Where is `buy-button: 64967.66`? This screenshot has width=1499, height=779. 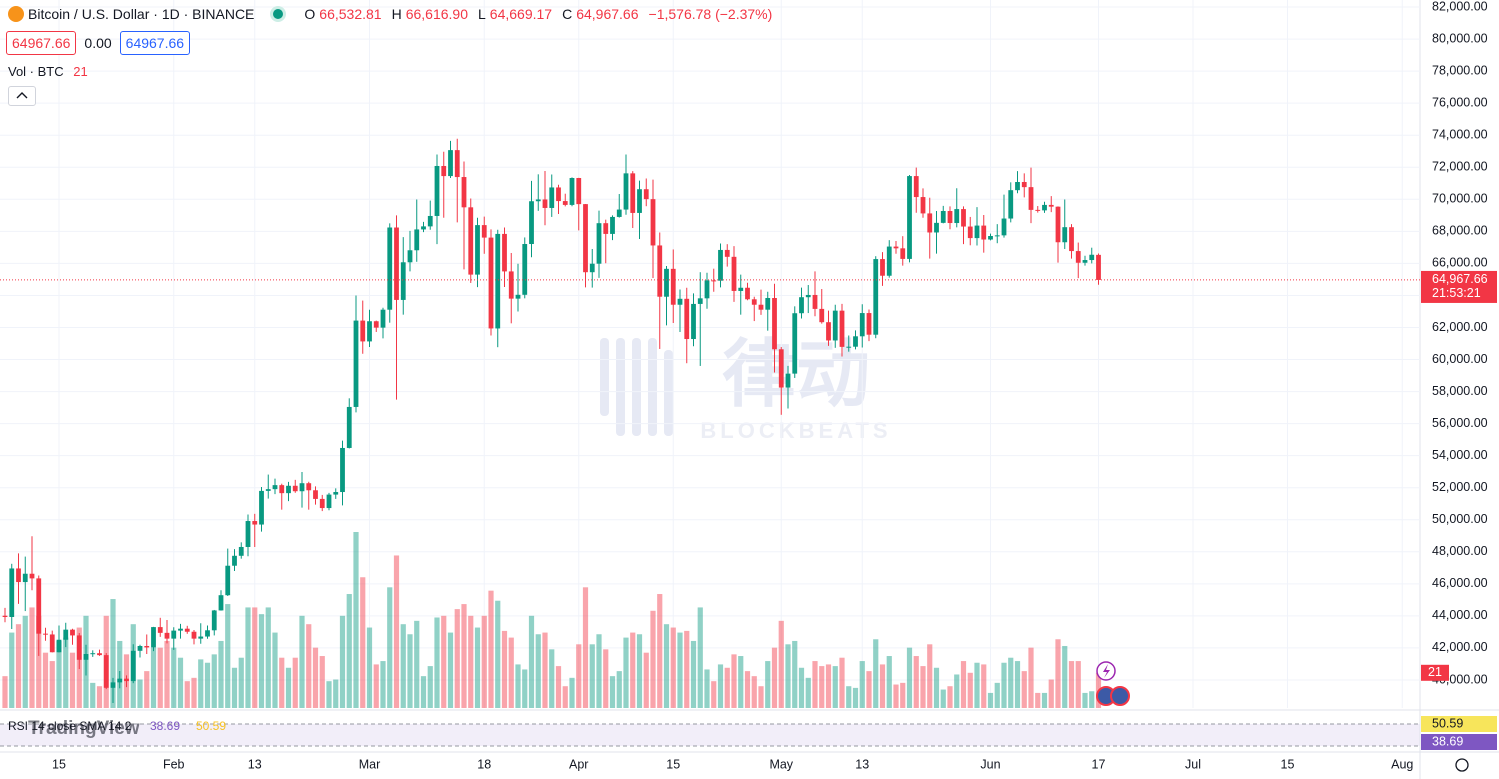 buy-button: 64967.66 is located at coordinates (155, 43).